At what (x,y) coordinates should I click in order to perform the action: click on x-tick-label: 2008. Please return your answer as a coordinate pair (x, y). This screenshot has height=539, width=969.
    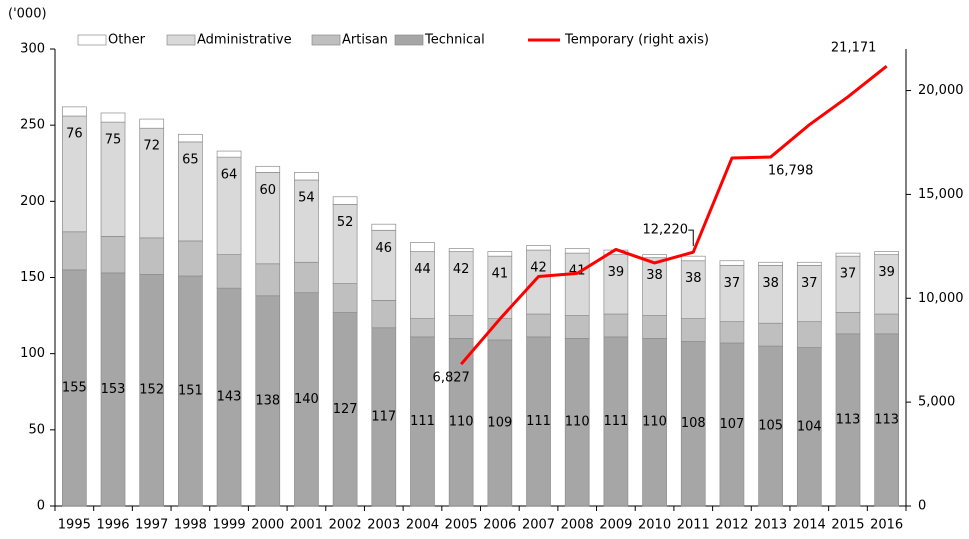
    Looking at the image, I should click on (577, 525).